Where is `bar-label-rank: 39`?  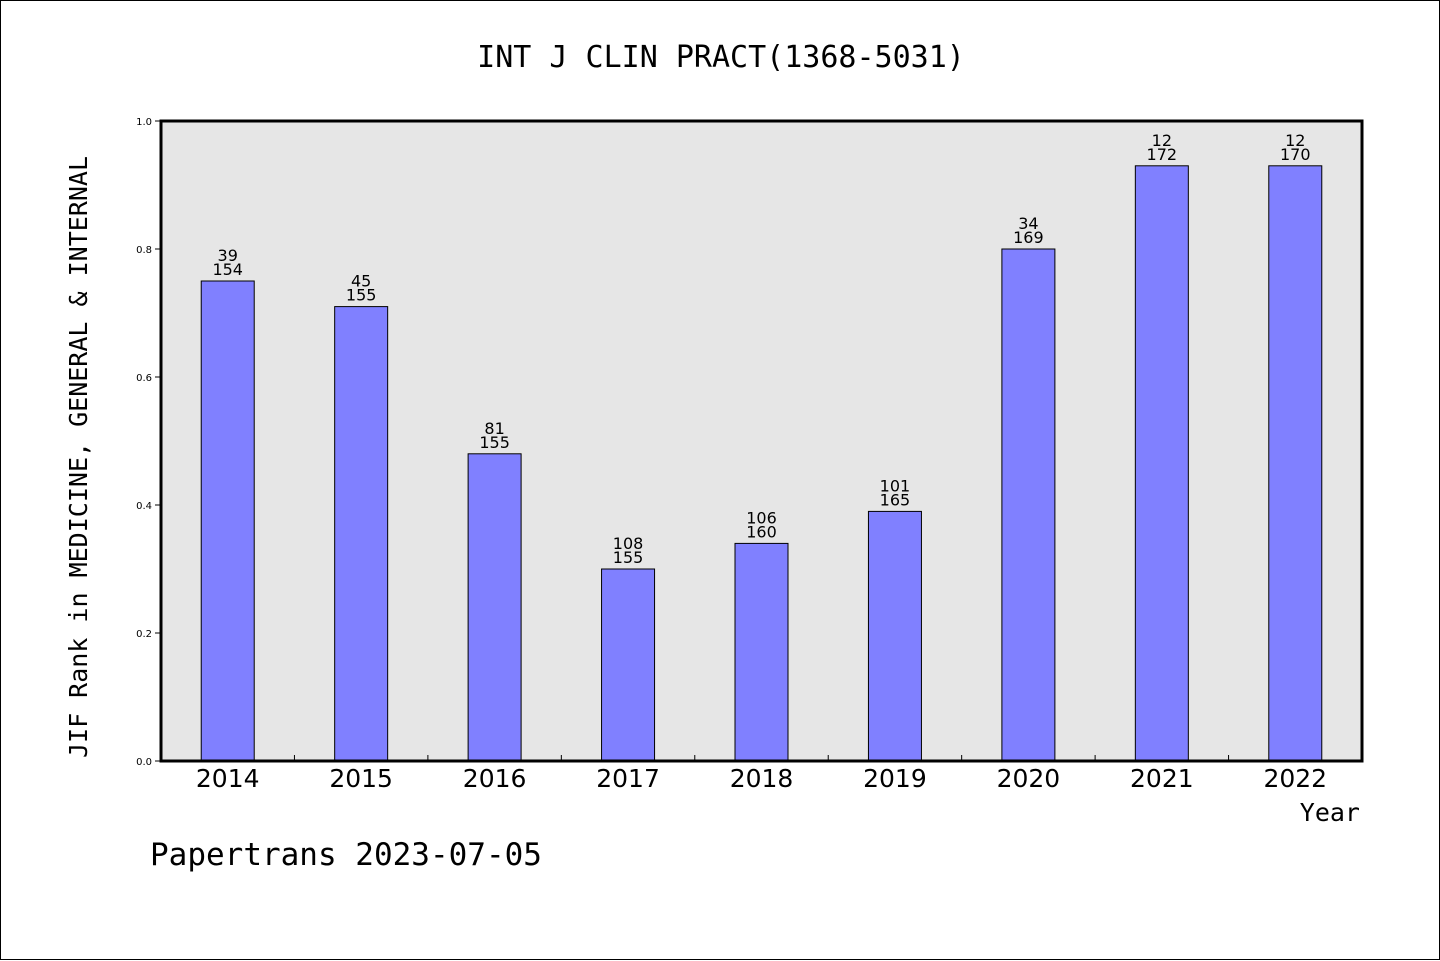 bar-label-rank: 39 is located at coordinates (228, 255).